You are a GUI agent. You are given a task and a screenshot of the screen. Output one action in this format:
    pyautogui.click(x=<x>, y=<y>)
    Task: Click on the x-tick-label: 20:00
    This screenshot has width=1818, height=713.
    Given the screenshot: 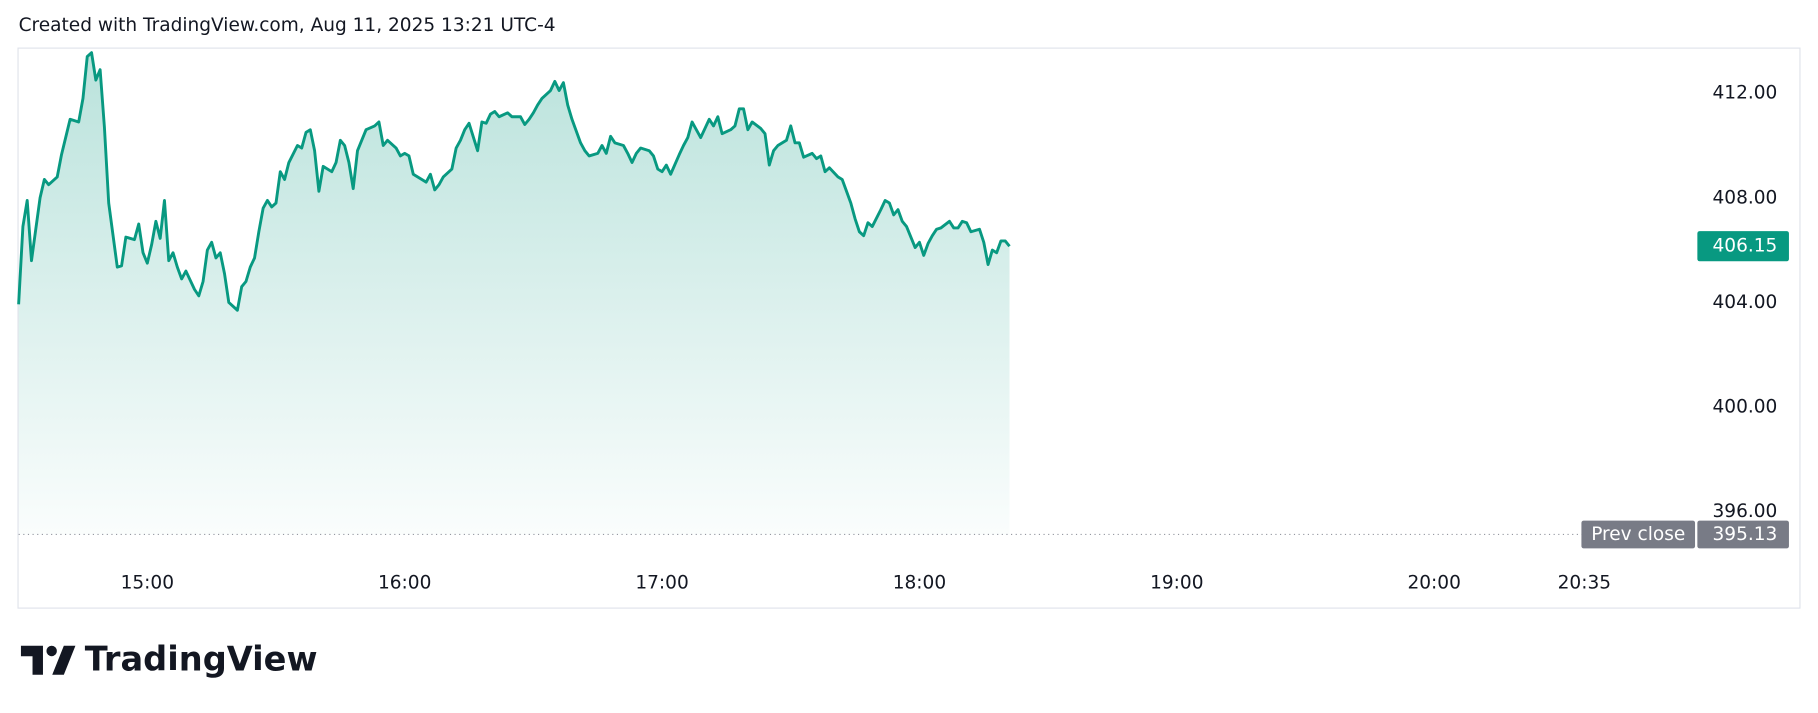 What is the action you would take?
    pyautogui.click(x=1433, y=583)
    